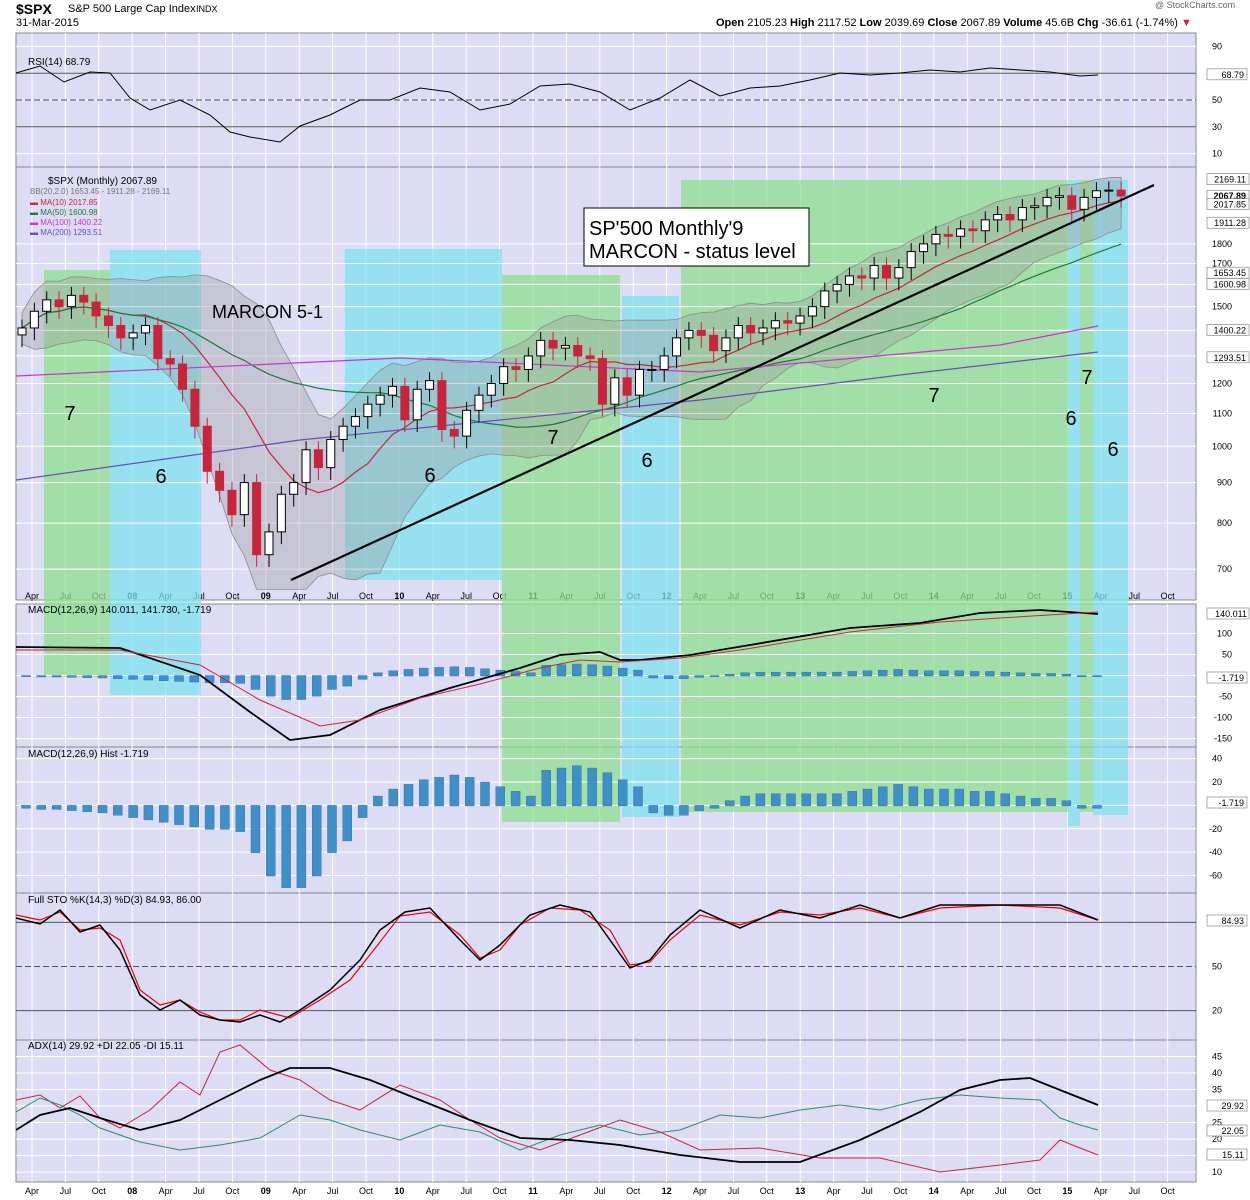  Describe the element at coordinates (88, 754) in the screenshot. I see `hist-label: MACD(12,26,9) Hist -1.719` at that location.